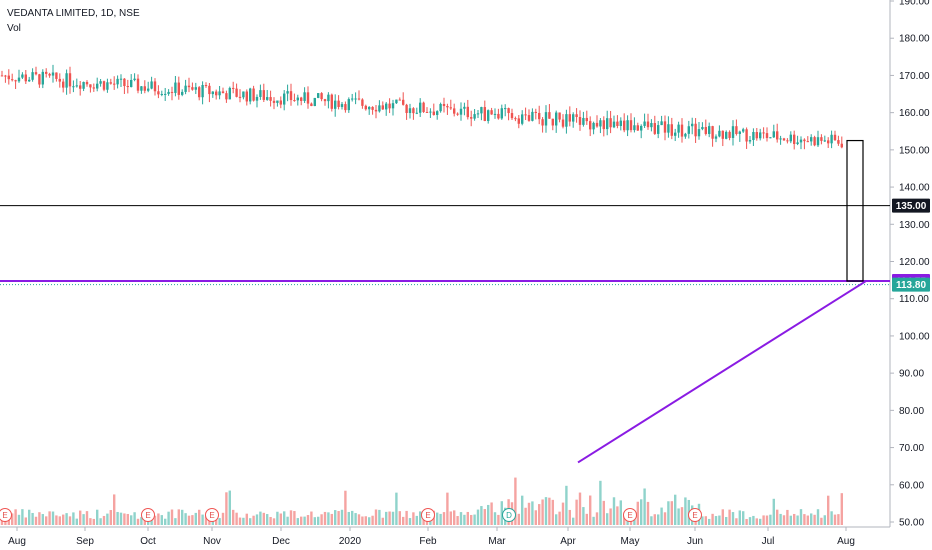 This screenshot has width=932, height=550. Describe the element at coordinates (85, 541) in the screenshot. I see `x-tick-label: Sep` at that location.